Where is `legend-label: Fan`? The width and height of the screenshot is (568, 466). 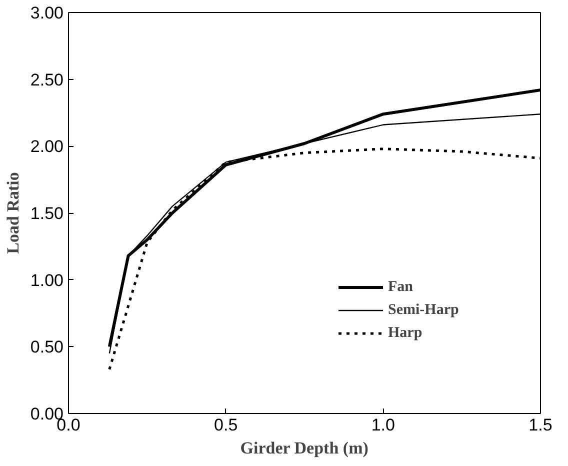
legend-label: Fan is located at coordinates (401, 287).